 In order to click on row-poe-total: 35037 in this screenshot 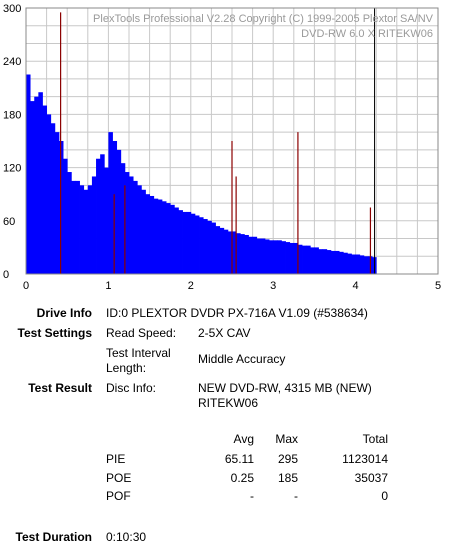, I will do `click(371, 478)`.